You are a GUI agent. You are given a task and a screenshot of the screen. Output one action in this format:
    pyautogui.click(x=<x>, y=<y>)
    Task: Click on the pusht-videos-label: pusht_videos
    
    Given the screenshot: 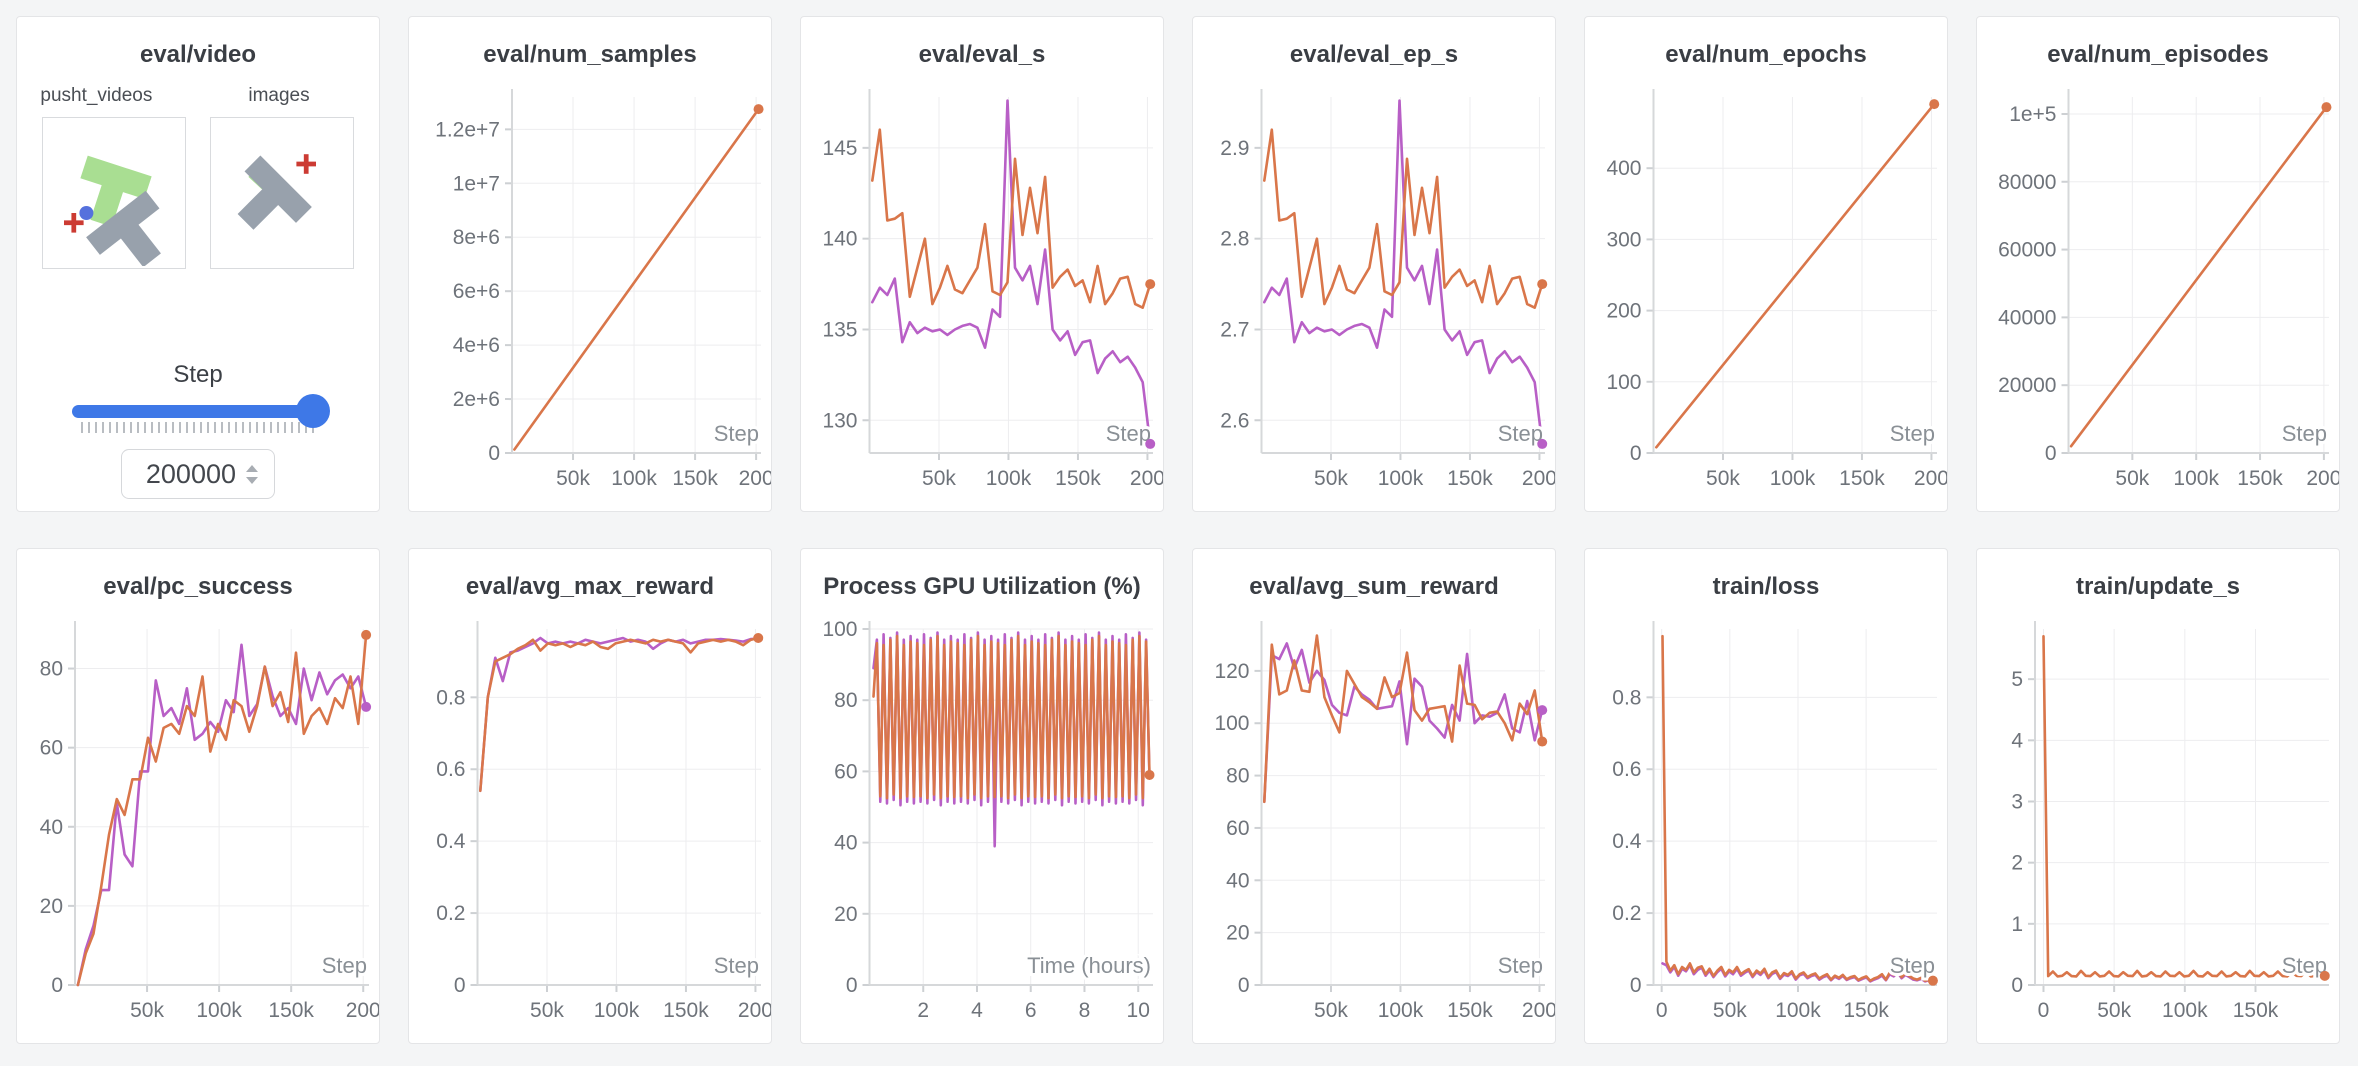 What is the action you would take?
    pyautogui.click(x=96, y=95)
    